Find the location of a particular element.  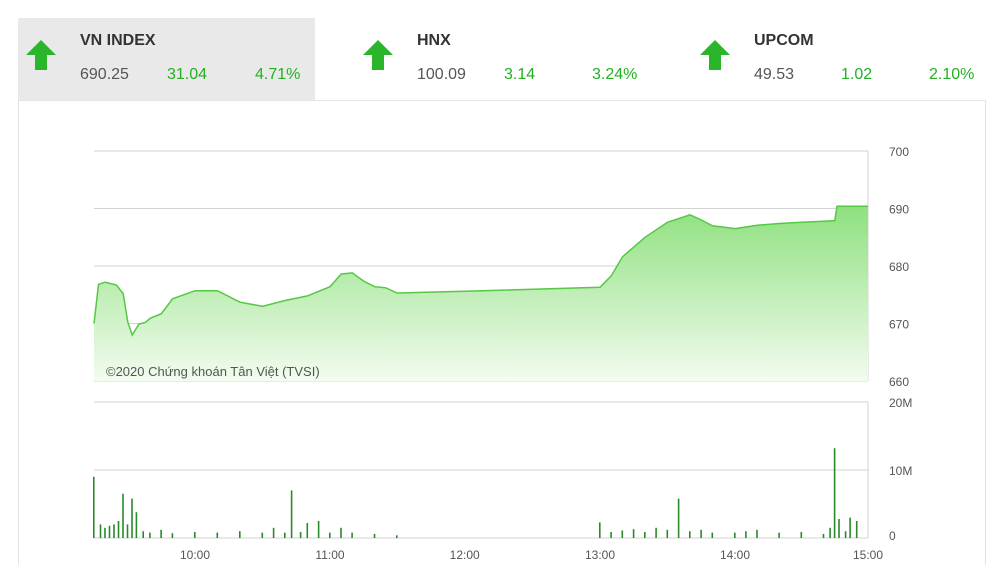

time-tick-label: 13:00 is located at coordinates (600, 555).